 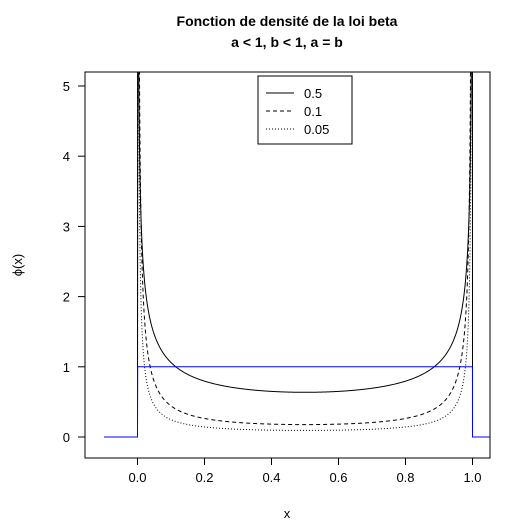 What do you see at coordinates (137, 477) in the screenshot?
I see `x-tick-label: 0.0` at bounding box center [137, 477].